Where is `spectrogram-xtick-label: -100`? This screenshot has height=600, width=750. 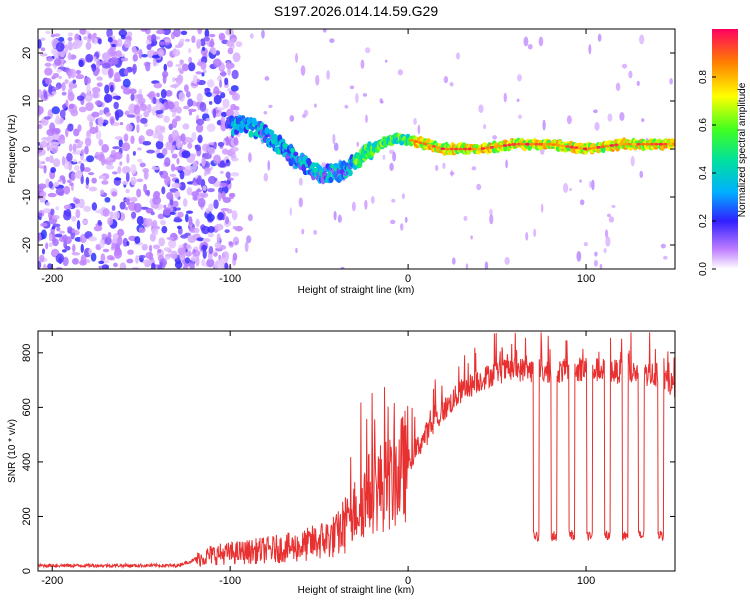
spectrogram-xtick-label: -100 is located at coordinates (230, 279).